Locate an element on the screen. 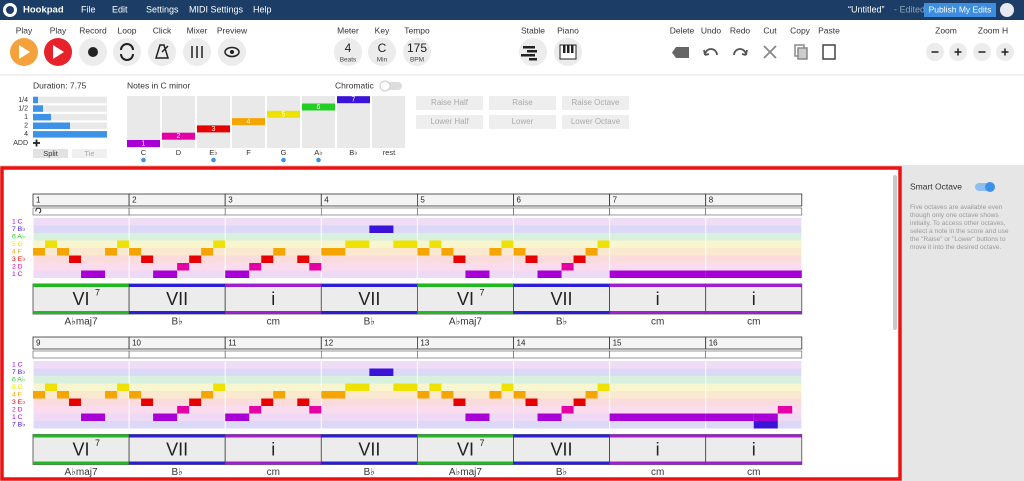 The image size is (1024, 481). meter-button is located at coordinates (348, 52).